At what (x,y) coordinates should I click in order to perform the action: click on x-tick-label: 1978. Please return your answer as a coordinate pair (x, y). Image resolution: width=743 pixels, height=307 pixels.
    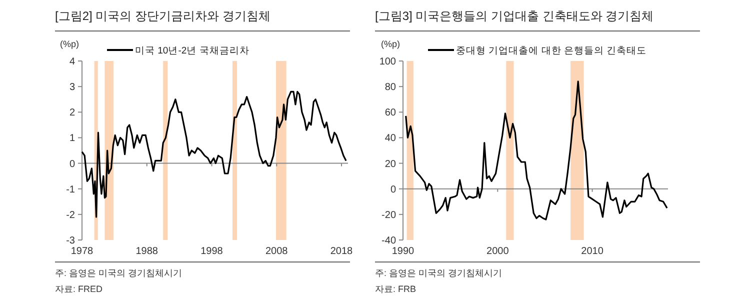
    Looking at the image, I should click on (82, 251).